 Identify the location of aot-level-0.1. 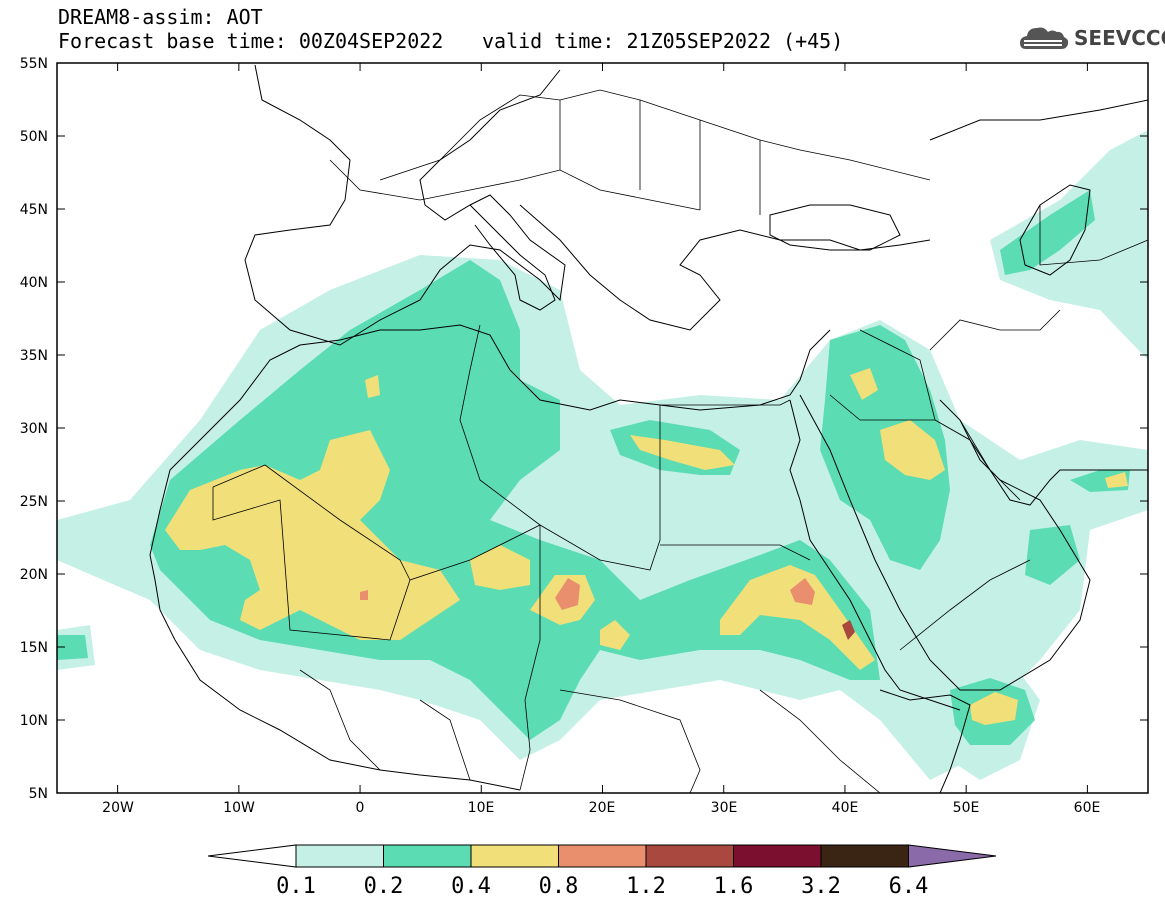
(1069, 245).